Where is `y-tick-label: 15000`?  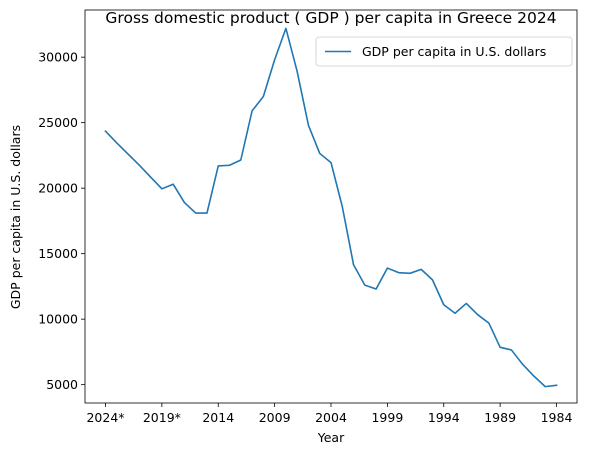 y-tick-label: 15000 is located at coordinates (58, 253).